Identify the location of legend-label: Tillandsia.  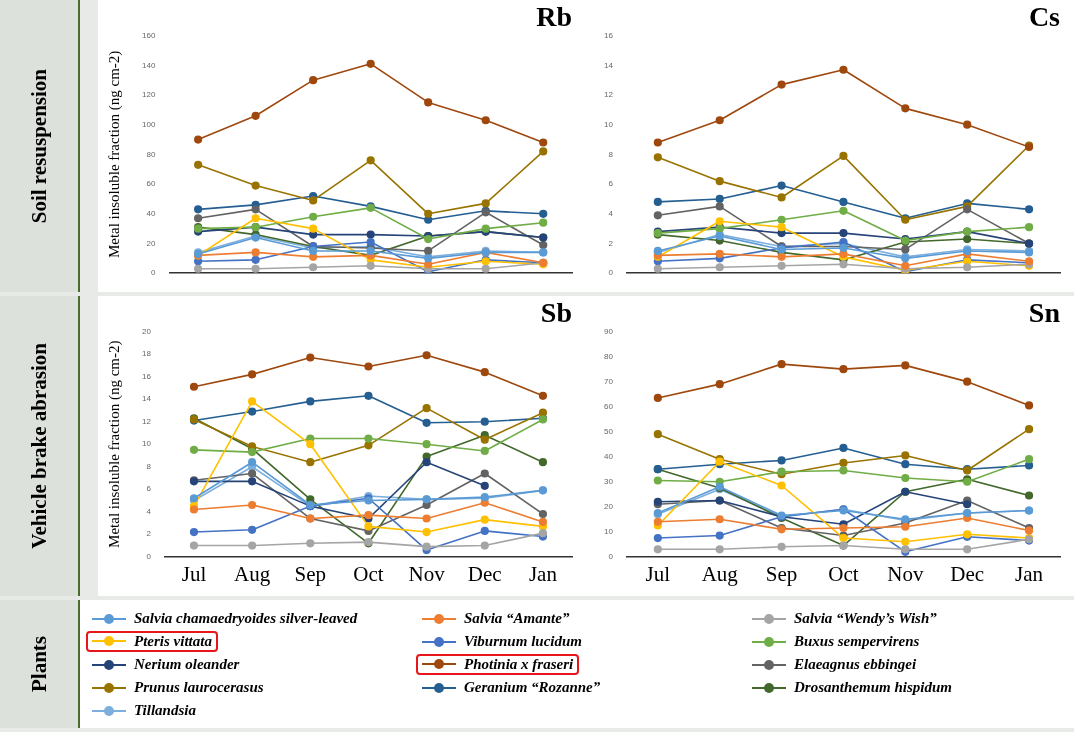
(165, 710).